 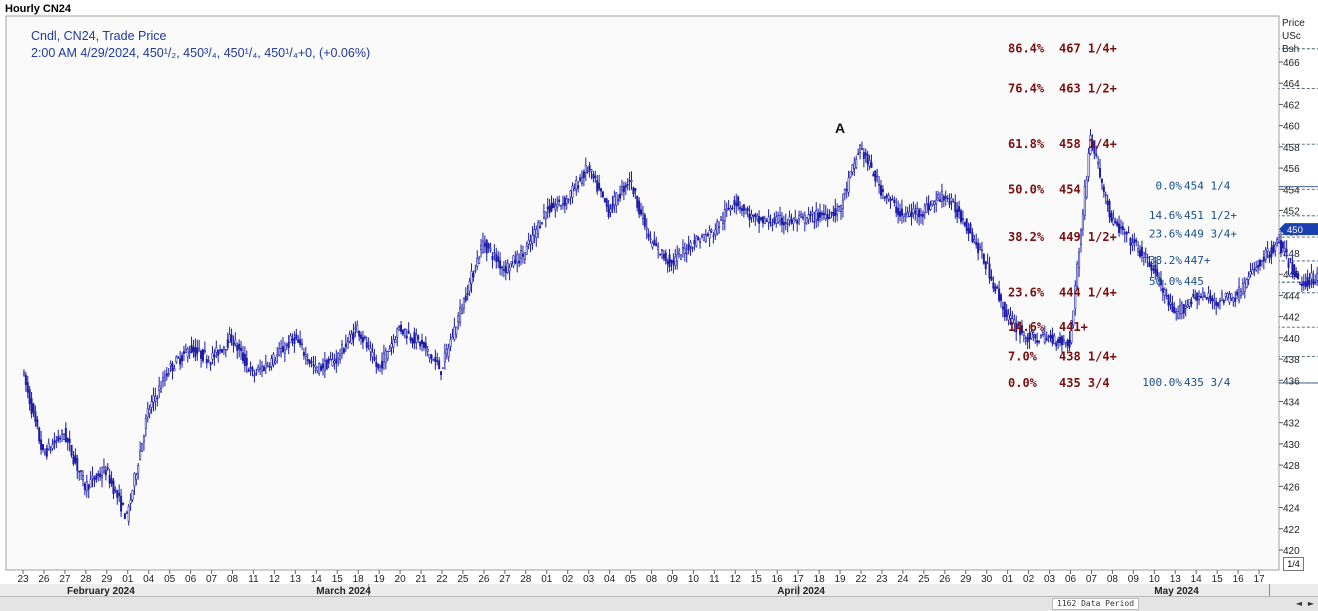 What do you see at coordinates (1207, 186) in the screenshot?
I see `fib-right-price: 454 1/4` at bounding box center [1207, 186].